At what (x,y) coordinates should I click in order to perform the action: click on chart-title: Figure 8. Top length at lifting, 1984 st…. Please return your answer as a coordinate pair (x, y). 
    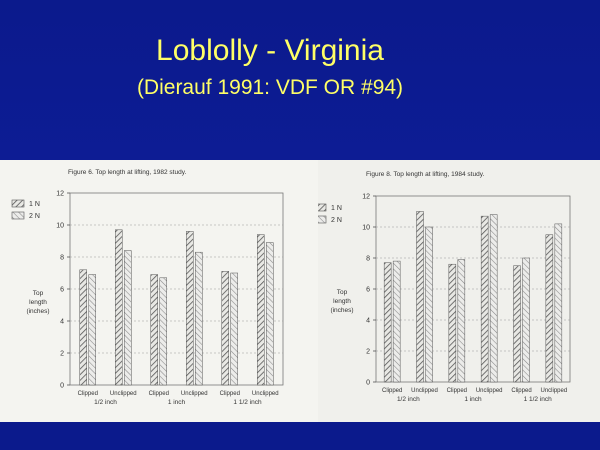
    Looking at the image, I should click on (425, 174).